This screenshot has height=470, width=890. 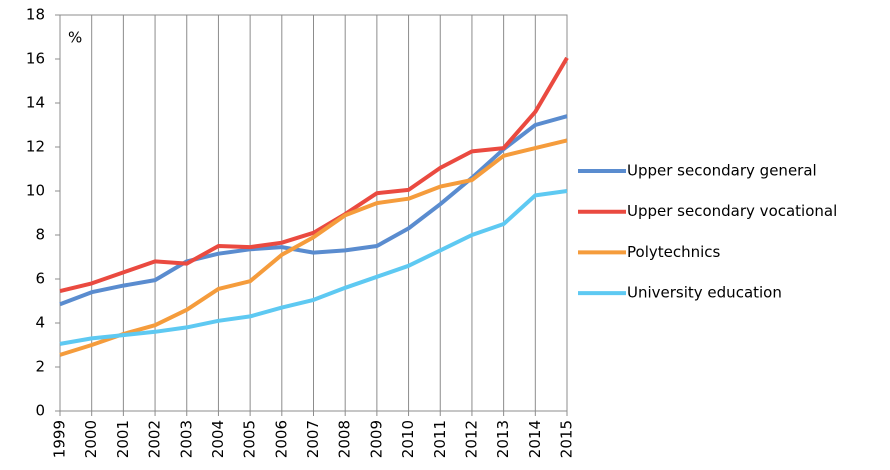 What do you see at coordinates (440, 439) in the screenshot?
I see `x-tick-label: 2011` at bounding box center [440, 439].